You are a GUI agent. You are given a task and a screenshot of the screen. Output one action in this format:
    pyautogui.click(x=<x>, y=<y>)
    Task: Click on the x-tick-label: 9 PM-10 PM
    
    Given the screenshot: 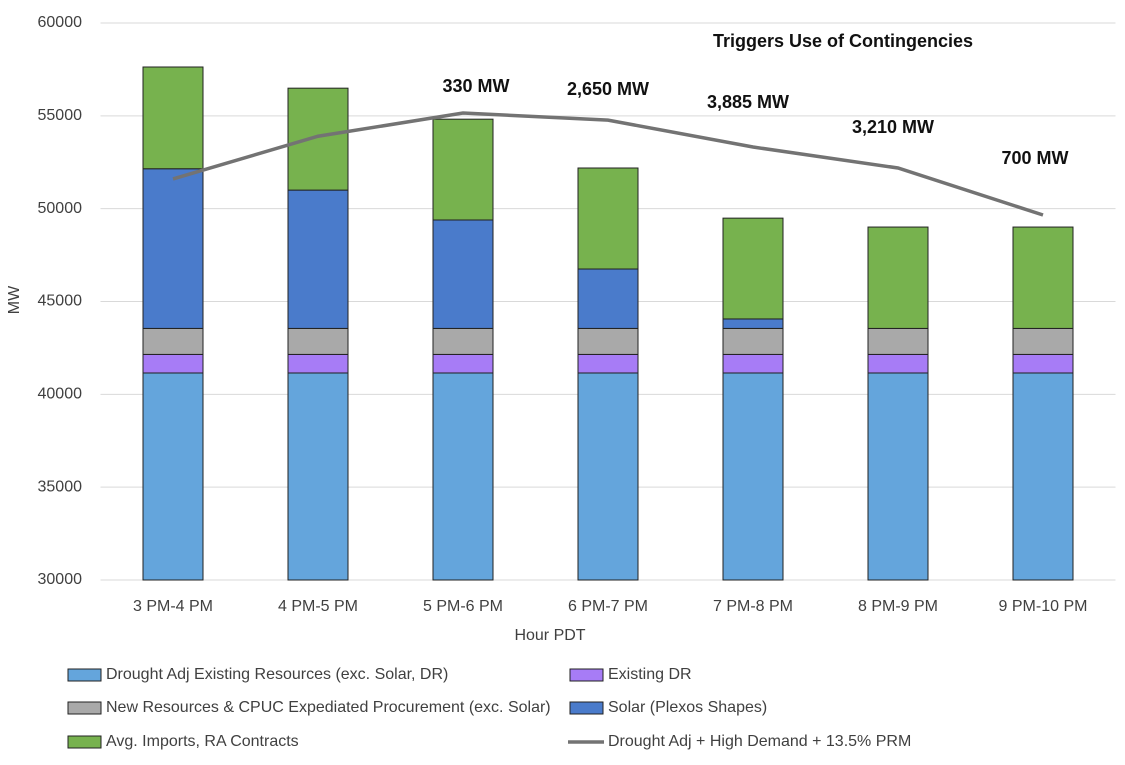 What is the action you would take?
    pyautogui.click(x=1043, y=606)
    